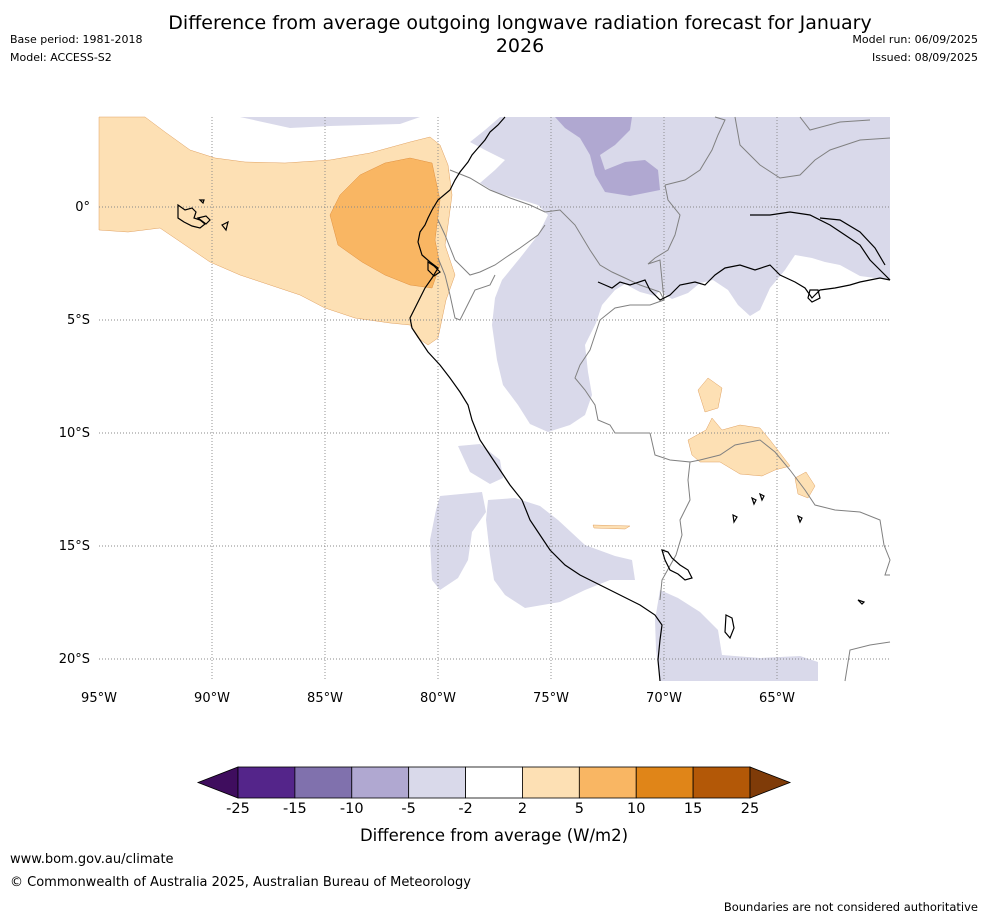 The height and width of the screenshot is (919, 988). Describe the element at coordinates (351, 809) in the screenshot. I see `colorbar-tick-label: -10` at that location.